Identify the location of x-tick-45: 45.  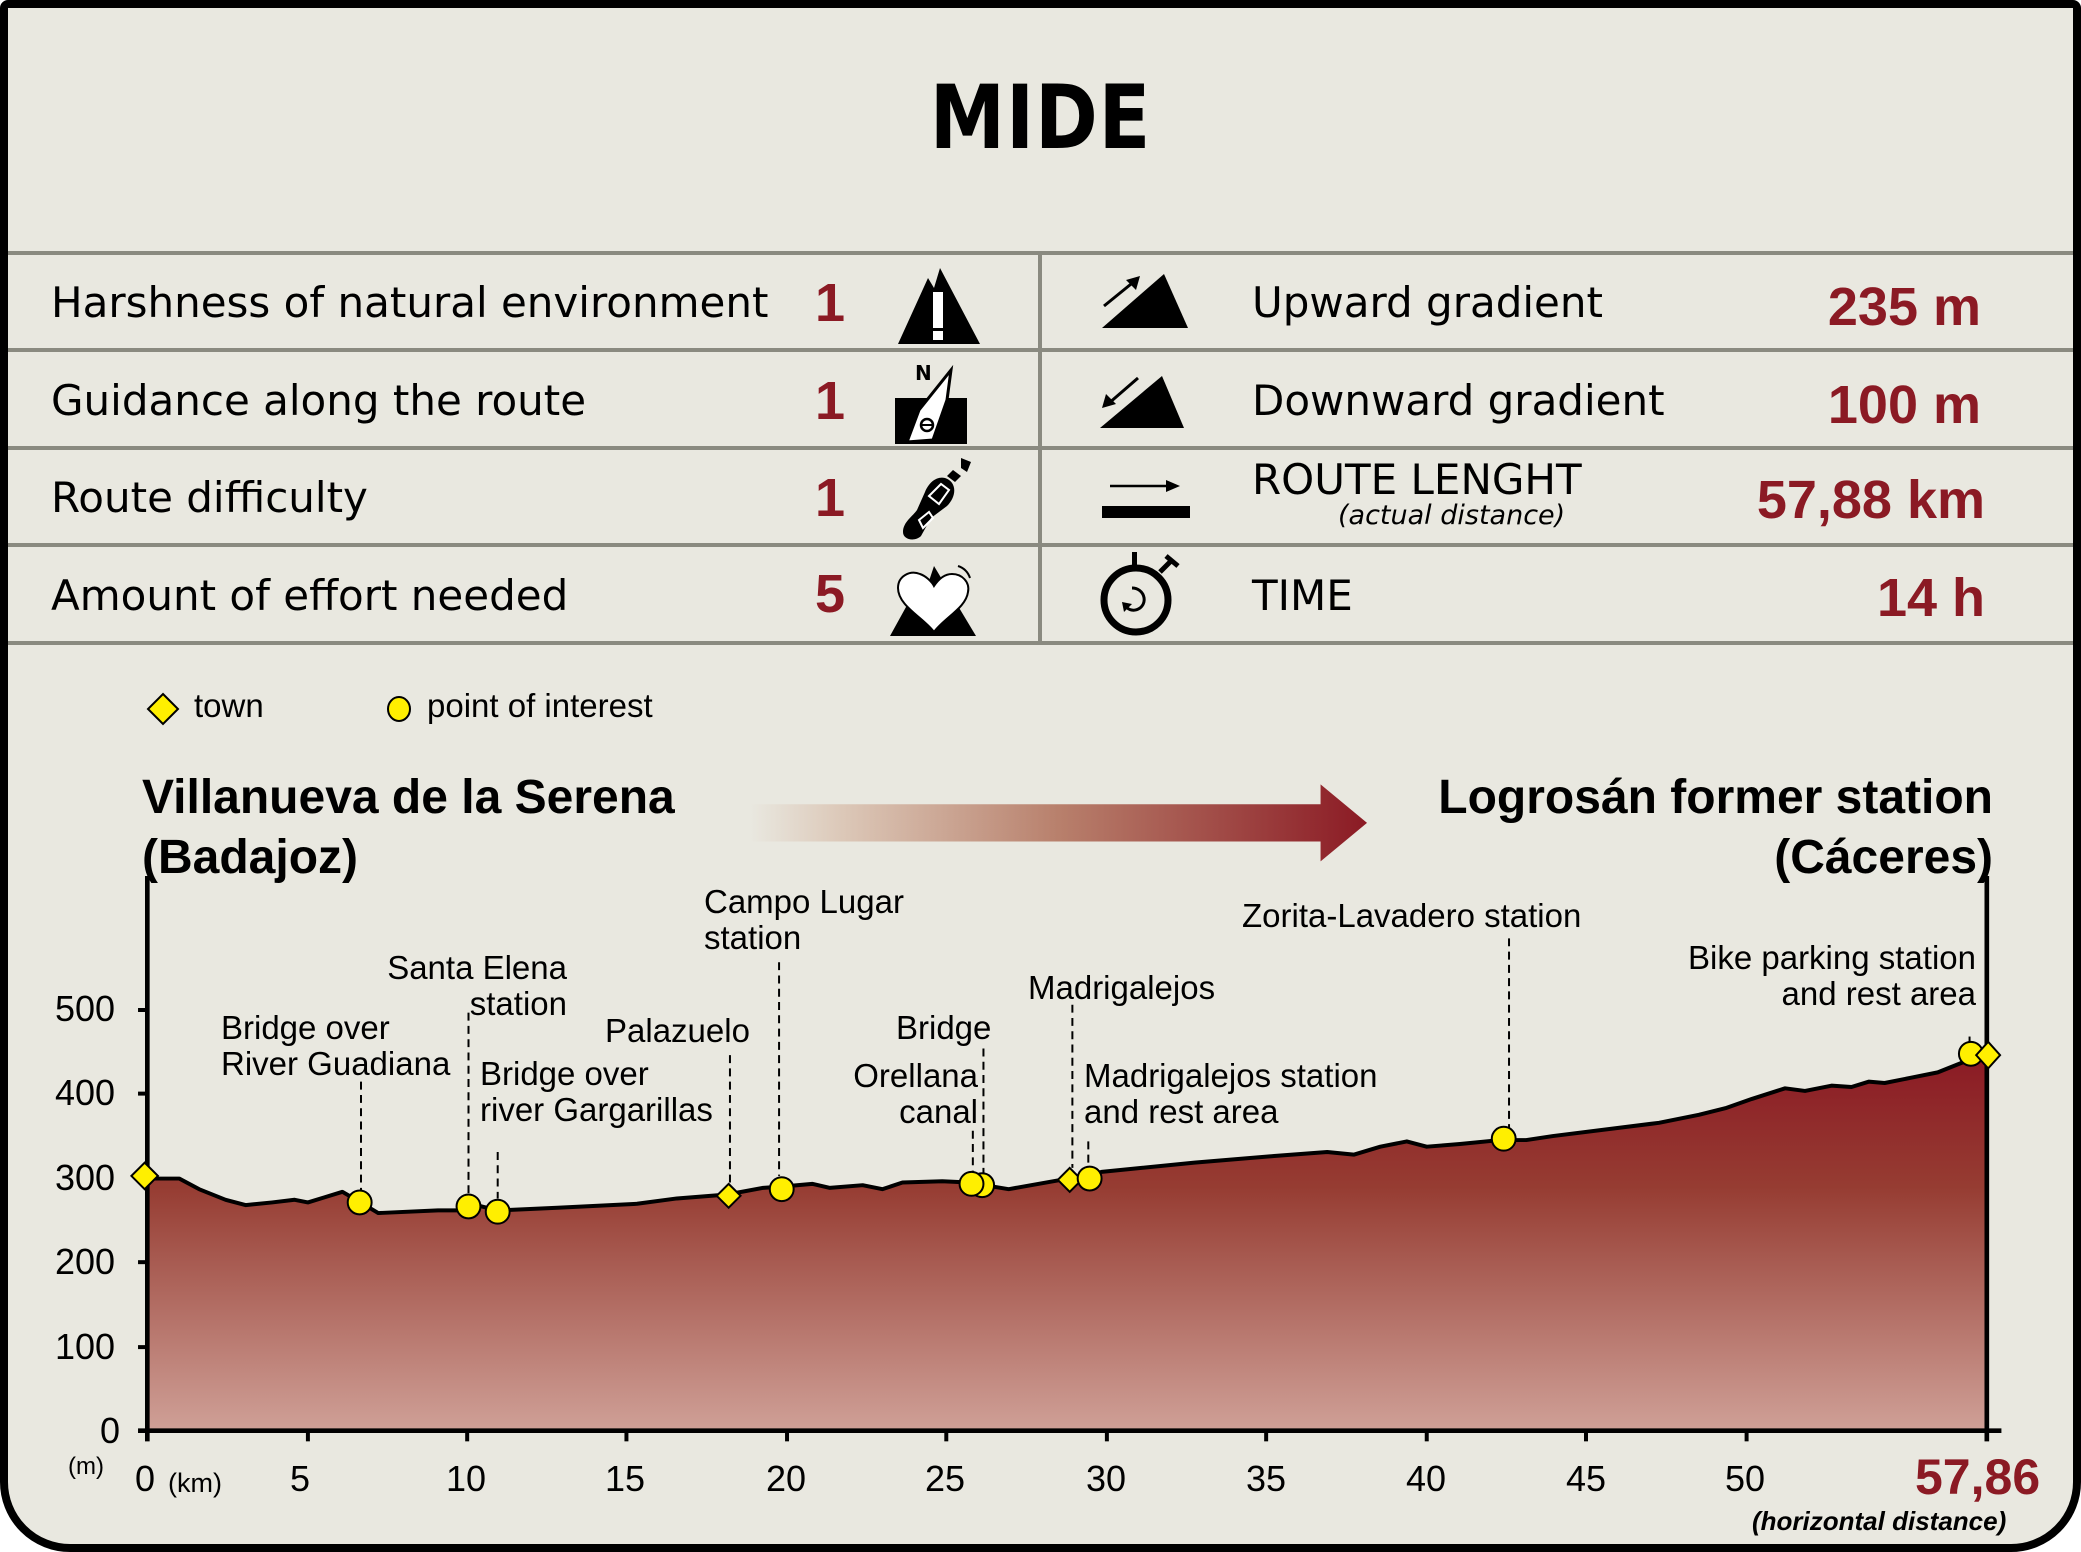
(1586, 1478).